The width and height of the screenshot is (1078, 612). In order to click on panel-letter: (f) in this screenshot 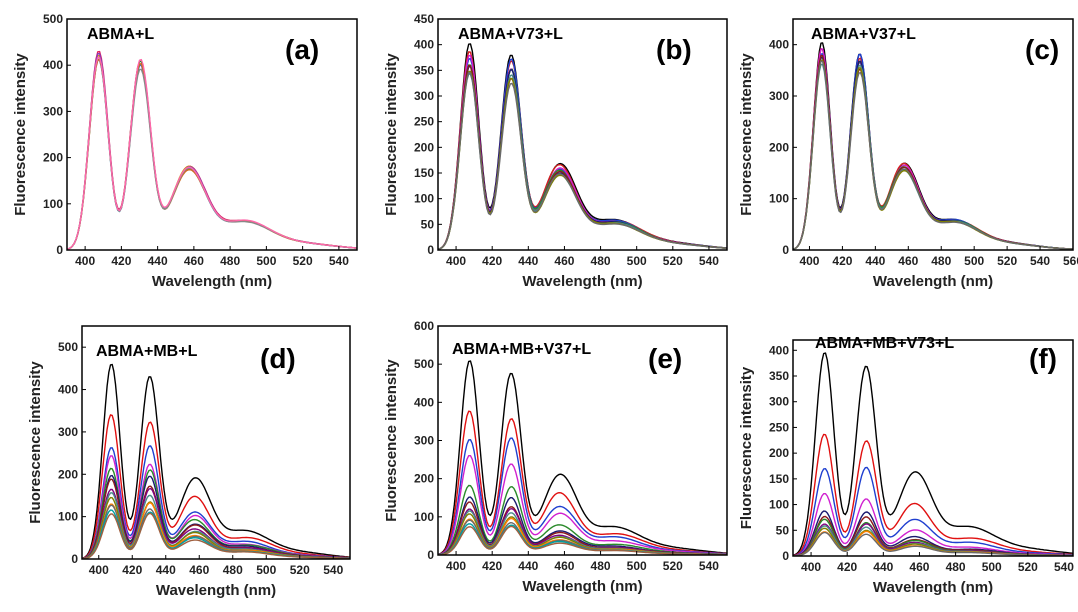, I will do `click(1043, 358)`.